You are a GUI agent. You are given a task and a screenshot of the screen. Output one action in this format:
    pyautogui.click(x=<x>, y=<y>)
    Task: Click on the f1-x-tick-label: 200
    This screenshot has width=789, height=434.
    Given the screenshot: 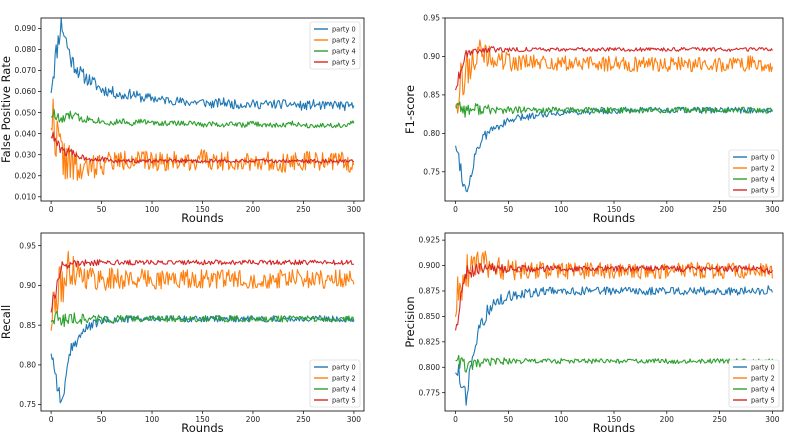 What is the action you would take?
    pyautogui.click(x=667, y=209)
    